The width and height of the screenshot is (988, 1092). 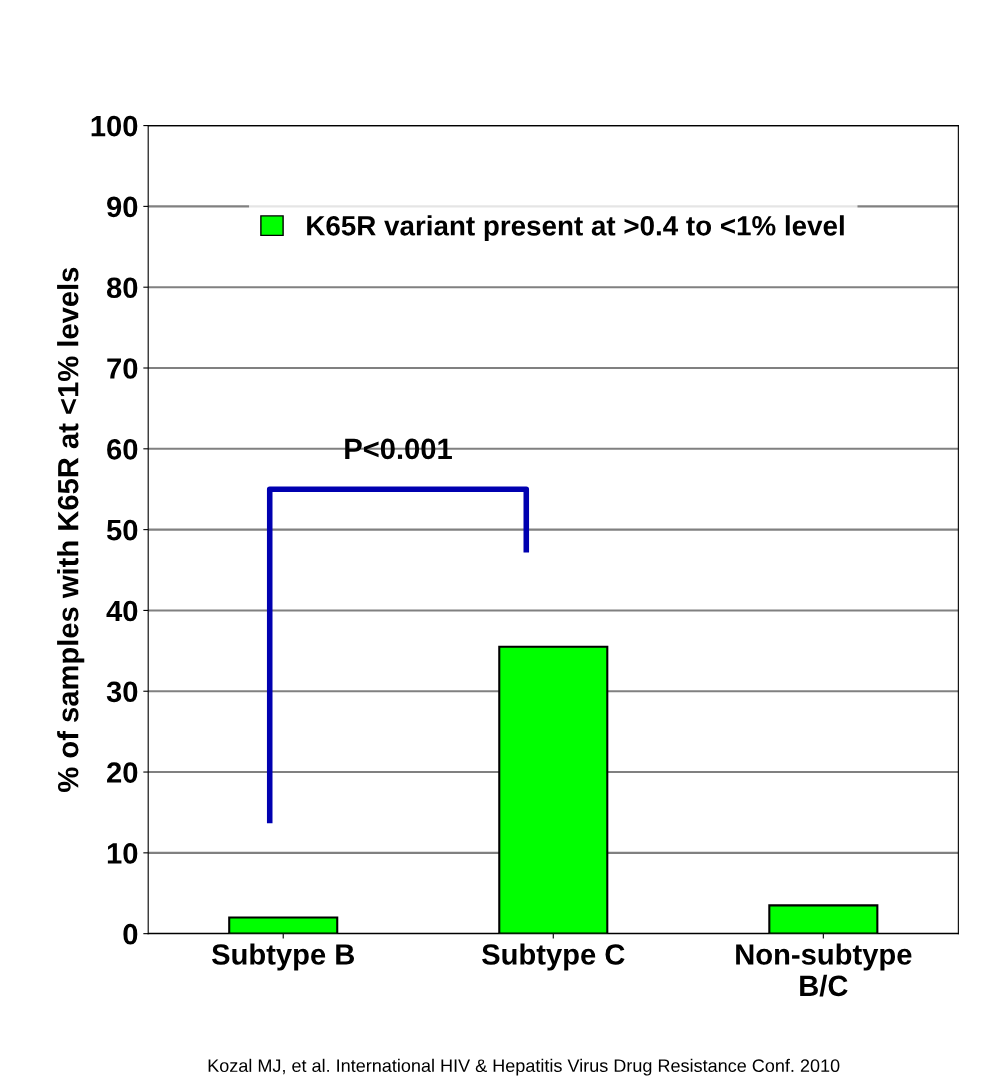 What do you see at coordinates (130, 934) in the screenshot?
I see `y-tick-label: 0` at bounding box center [130, 934].